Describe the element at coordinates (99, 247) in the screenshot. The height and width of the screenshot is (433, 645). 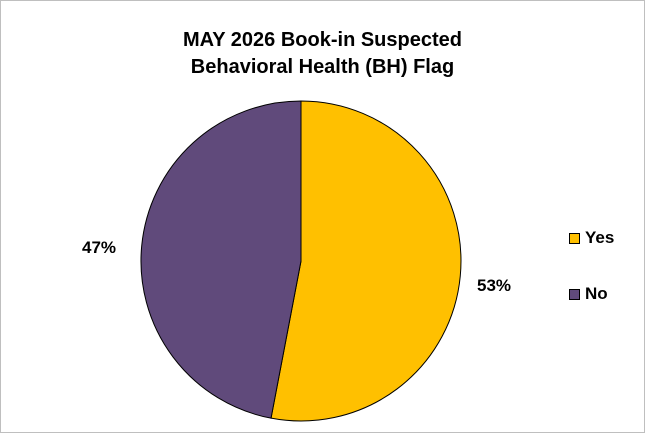
I see `slice-label-no: 47%` at that location.